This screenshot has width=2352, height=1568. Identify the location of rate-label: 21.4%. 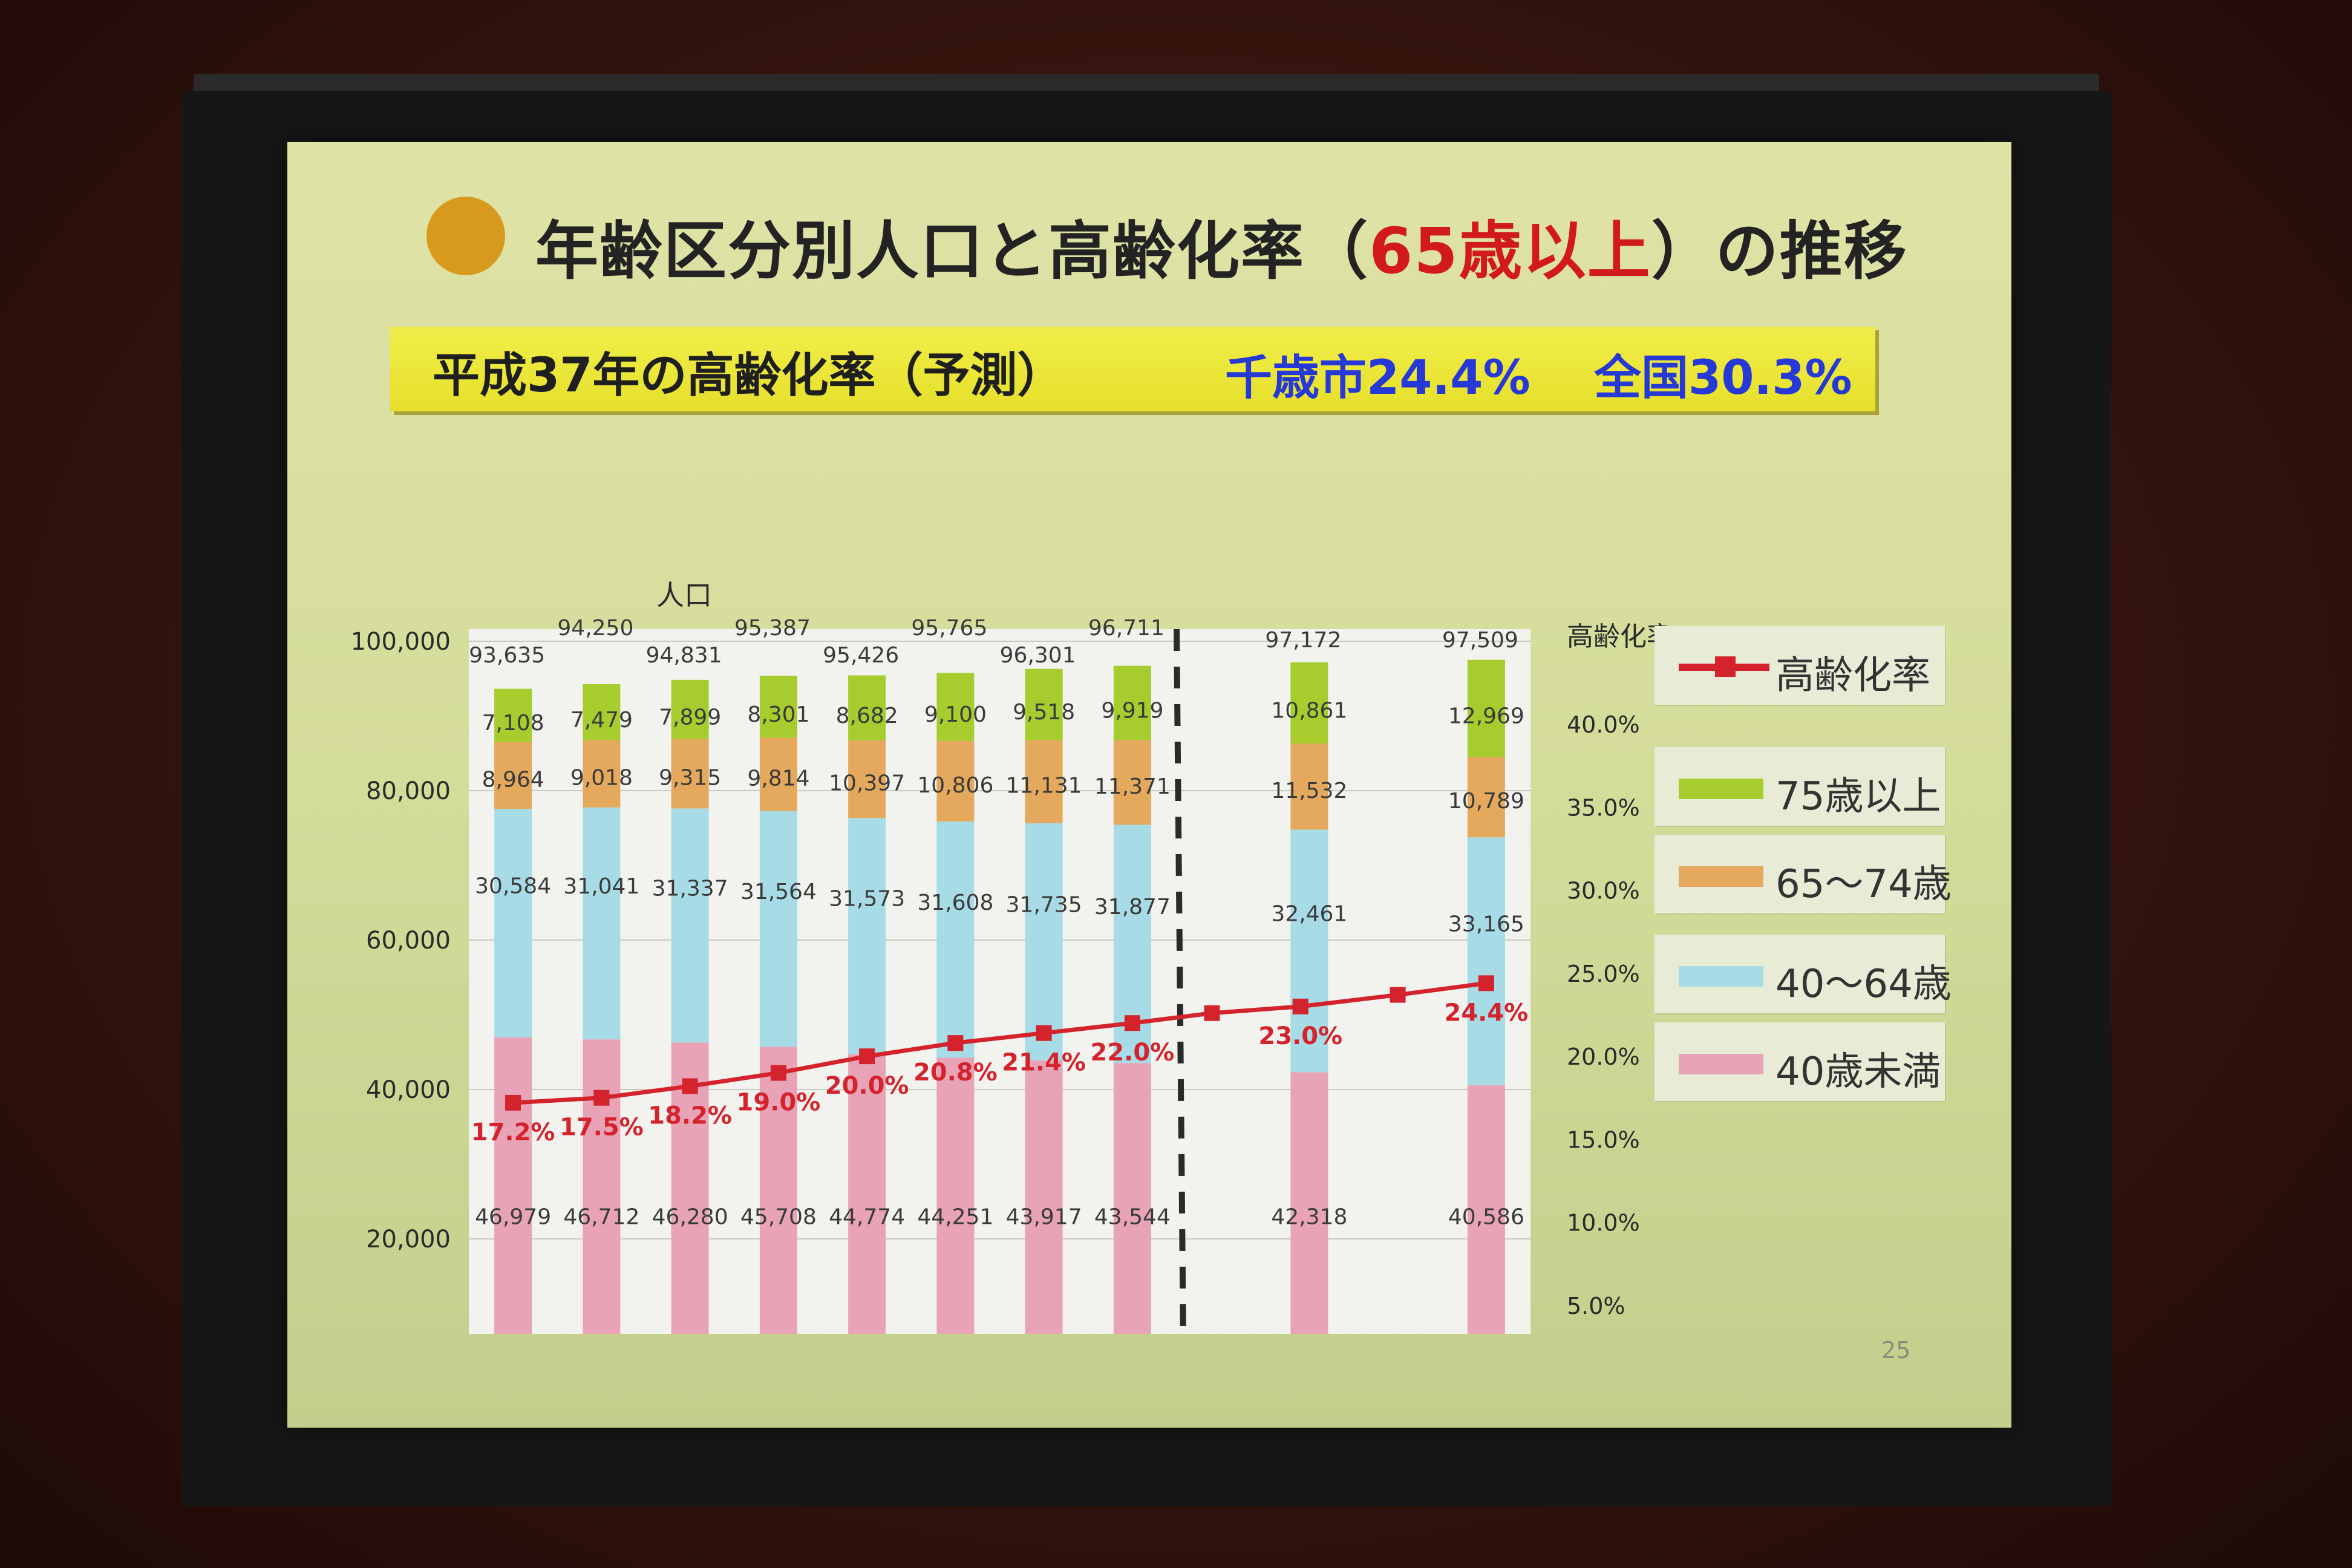
(1044, 1063).